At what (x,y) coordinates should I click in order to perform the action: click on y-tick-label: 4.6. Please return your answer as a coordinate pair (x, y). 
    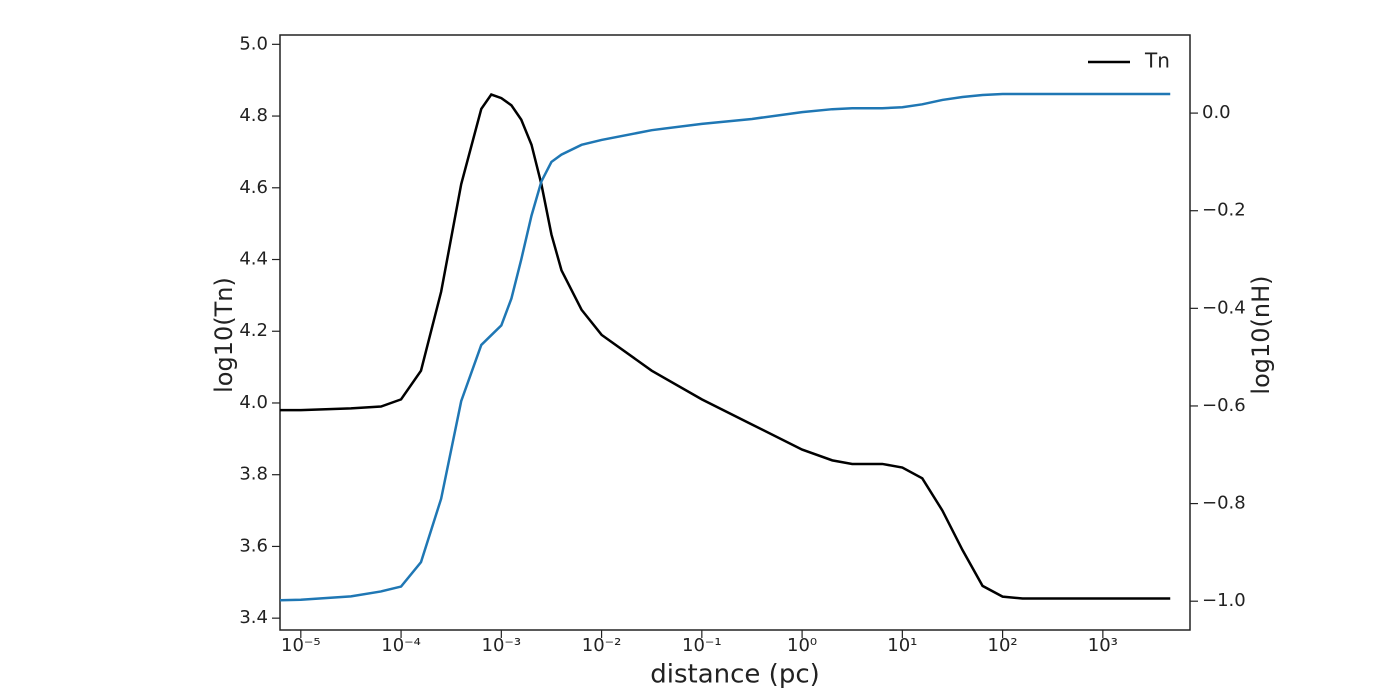
    Looking at the image, I should click on (253, 187).